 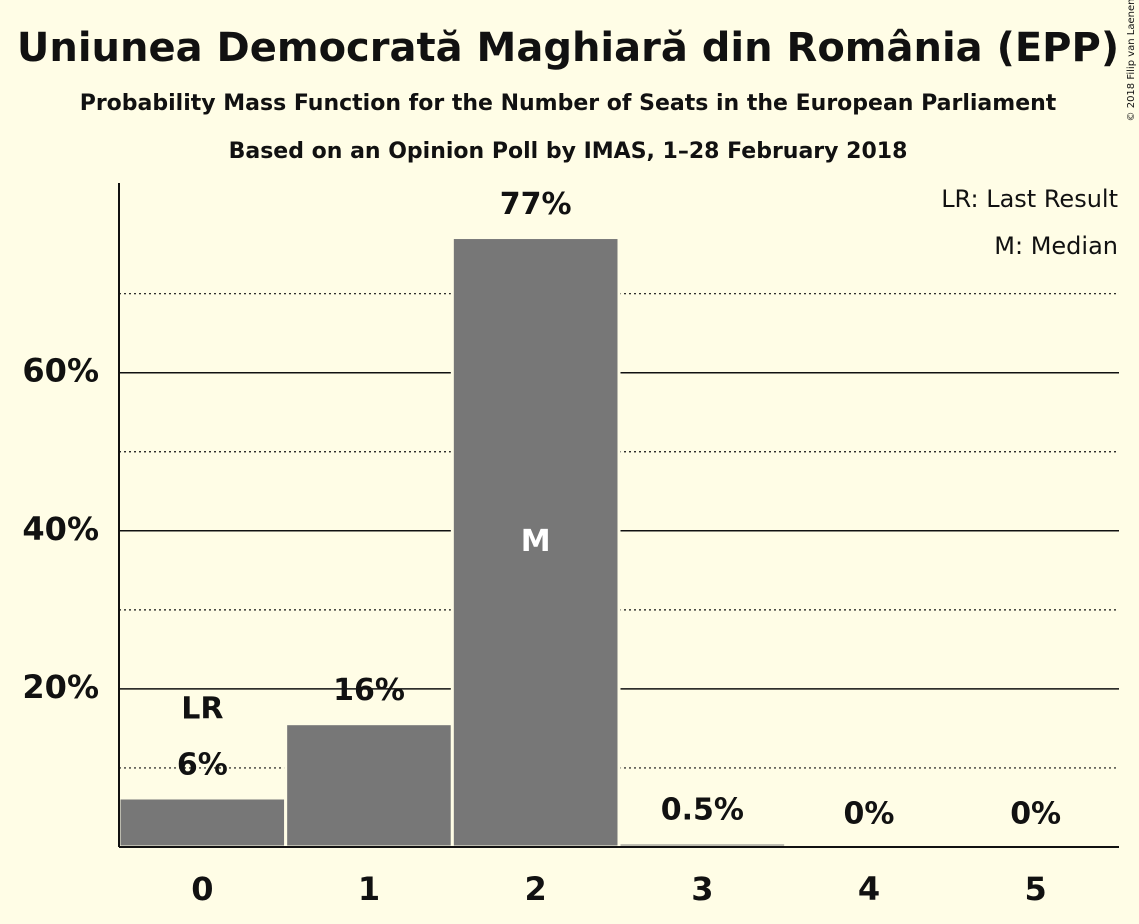 I want to click on x-tick-label: 5, so click(x=1036, y=889).